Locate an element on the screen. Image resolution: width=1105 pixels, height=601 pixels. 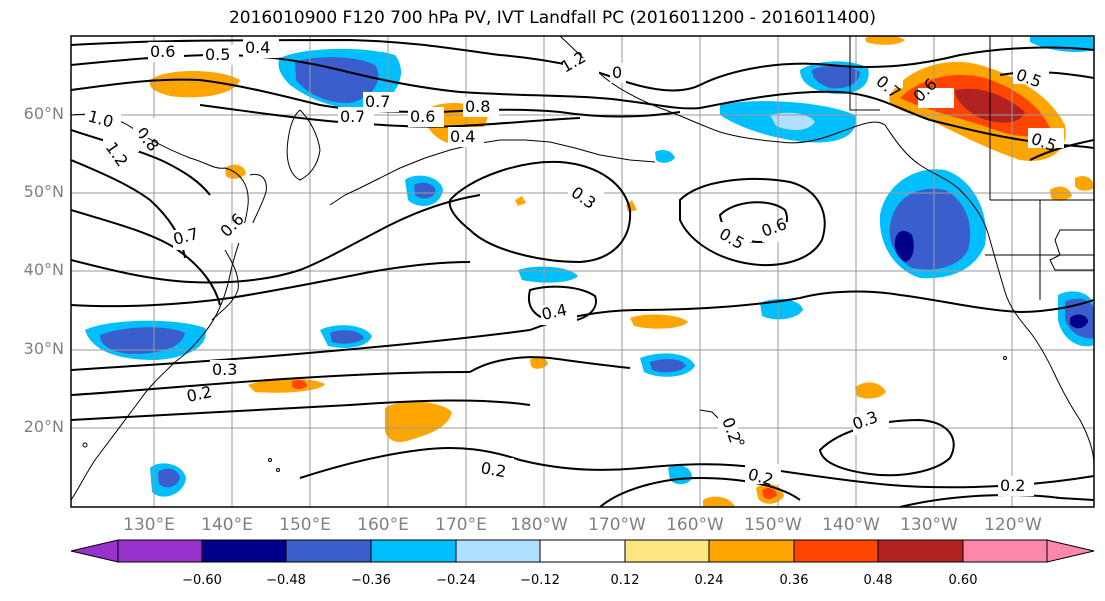
lon-label: 160°W is located at coordinates (695, 525).